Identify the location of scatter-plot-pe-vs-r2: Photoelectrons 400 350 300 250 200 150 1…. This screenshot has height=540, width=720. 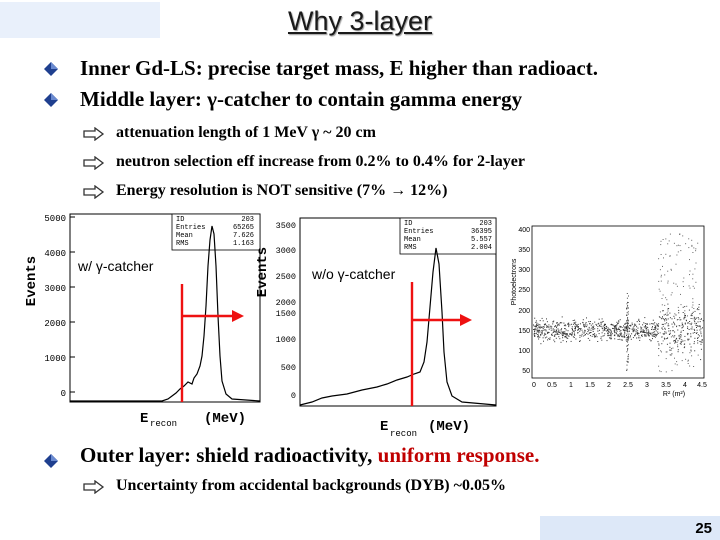
(609, 311).